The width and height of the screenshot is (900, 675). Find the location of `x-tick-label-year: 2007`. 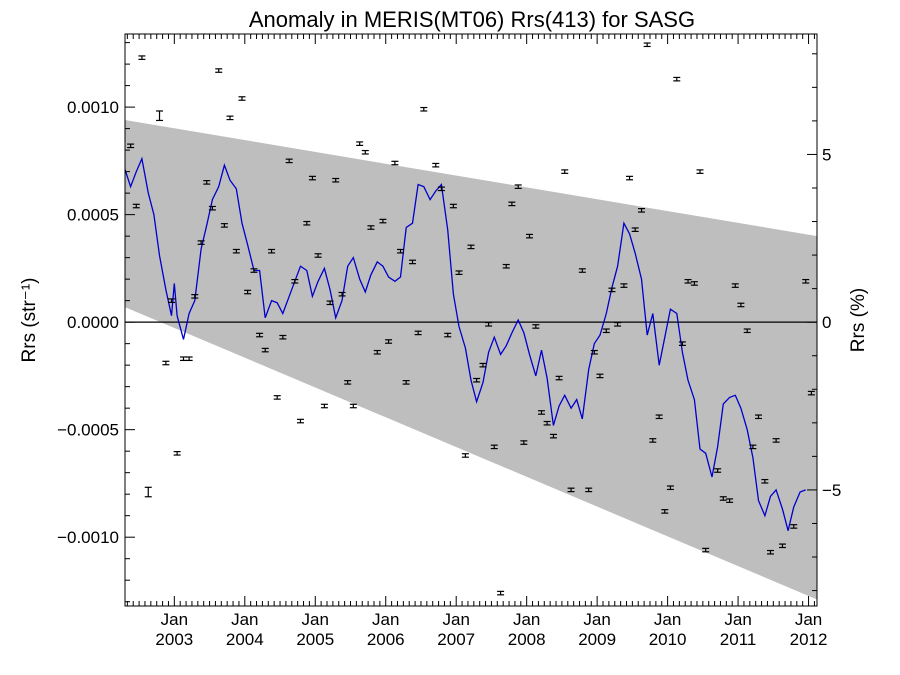

x-tick-label-year: 2007 is located at coordinates (456, 639).